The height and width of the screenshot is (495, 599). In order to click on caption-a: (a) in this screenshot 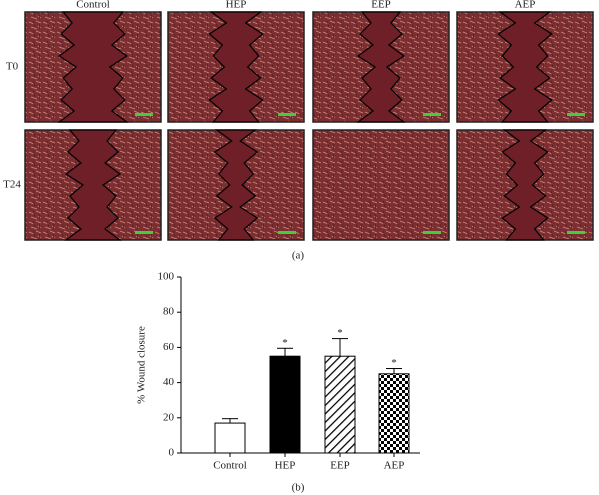, I will do `click(298, 256)`.